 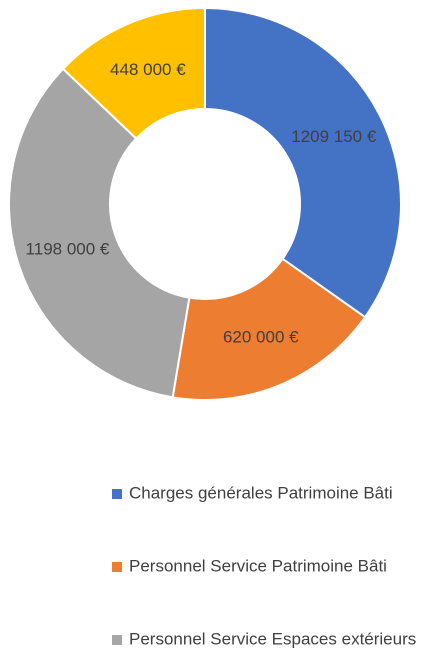 What do you see at coordinates (261, 336) in the screenshot?
I see `data-label: 620 000 €` at bounding box center [261, 336].